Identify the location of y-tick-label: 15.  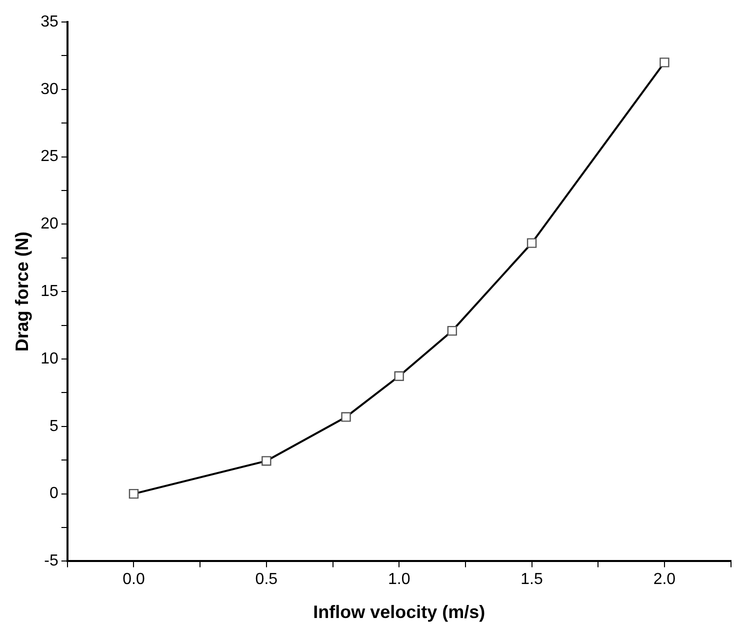
(49, 291).